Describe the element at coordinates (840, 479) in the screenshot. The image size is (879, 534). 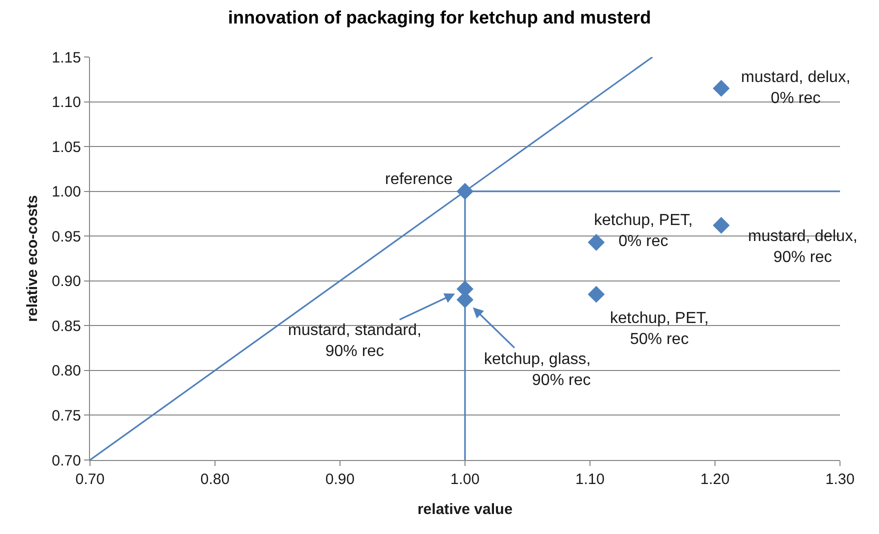
I see `x-tick-label: 1.30` at that location.